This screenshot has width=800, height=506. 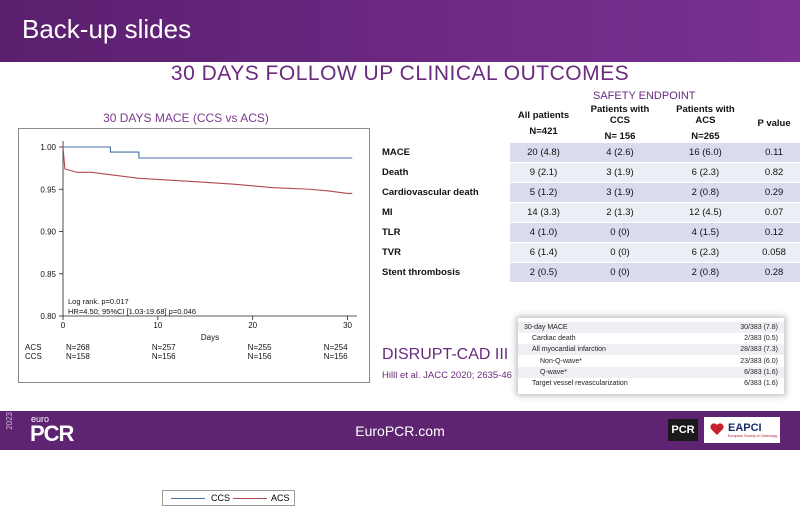 I want to click on table-cell: 4 (1.5), so click(x=705, y=232).